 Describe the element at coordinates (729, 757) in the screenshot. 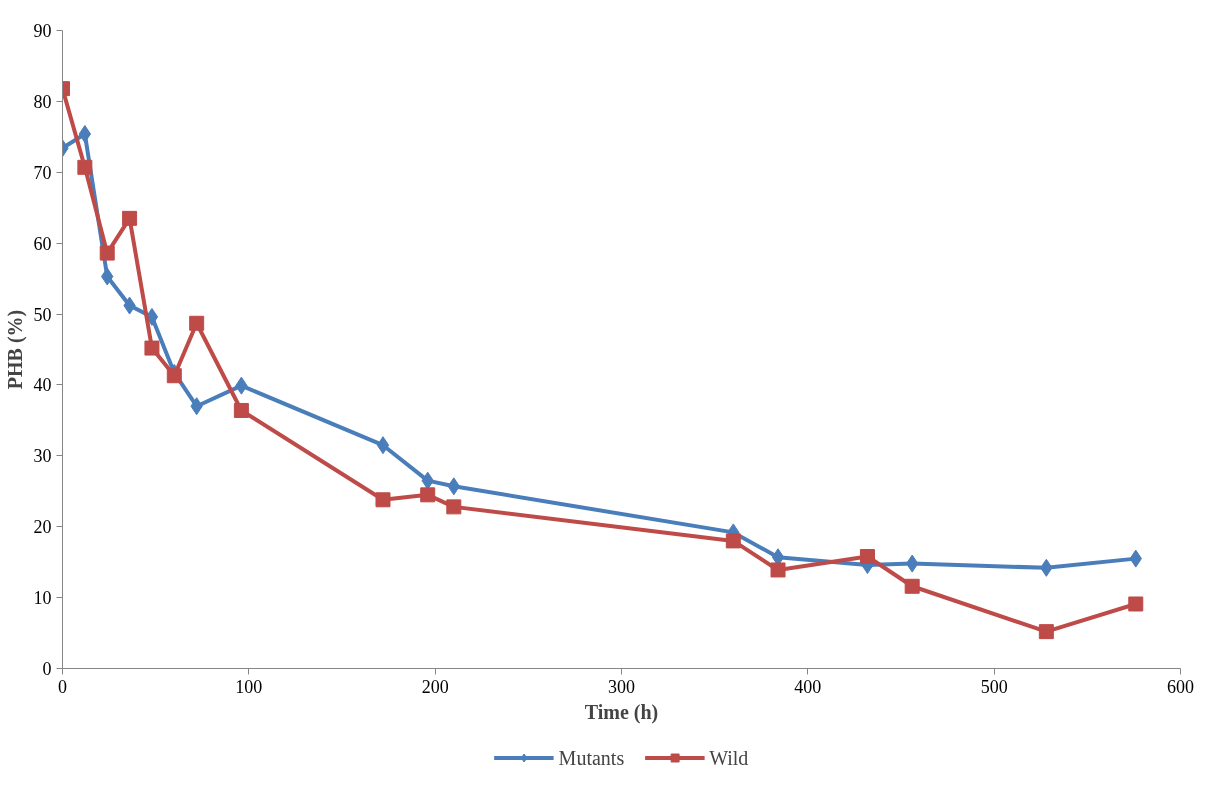

I see `legend-label: Wild` at that location.